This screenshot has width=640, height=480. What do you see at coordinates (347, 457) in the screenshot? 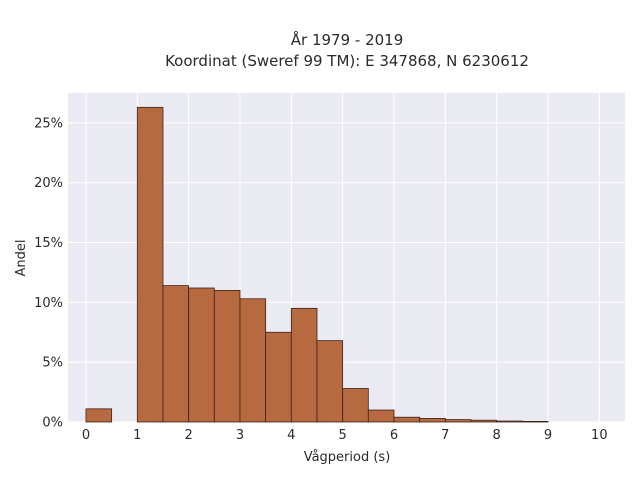
I see `x-axis-label: Vågperiod (s)` at bounding box center [347, 457].